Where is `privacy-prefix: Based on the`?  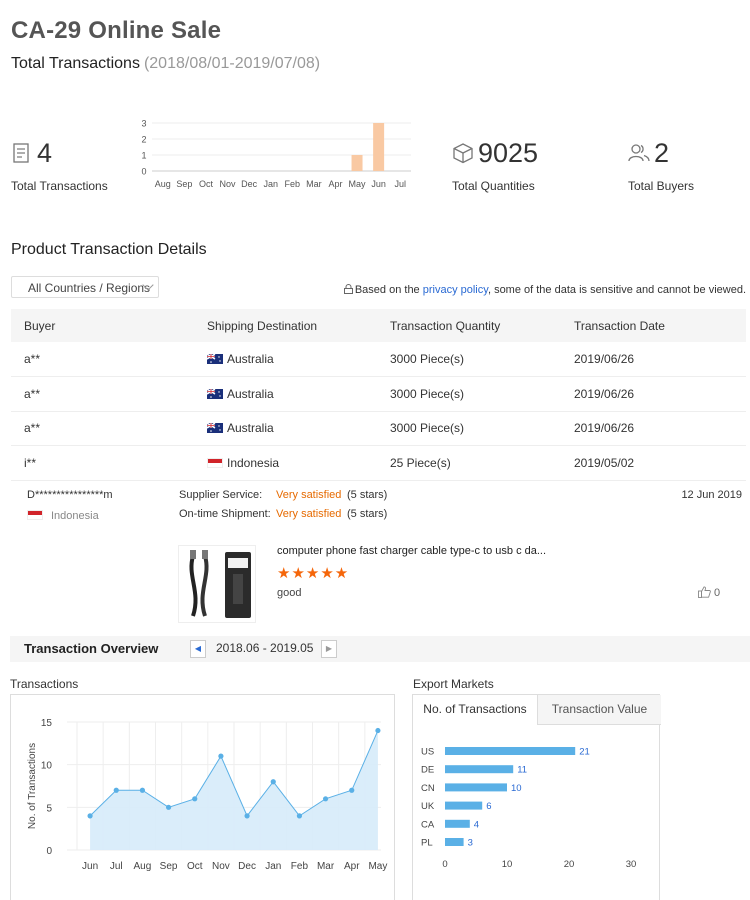 privacy-prefix: Based on the is located at coordinates (388, 290).